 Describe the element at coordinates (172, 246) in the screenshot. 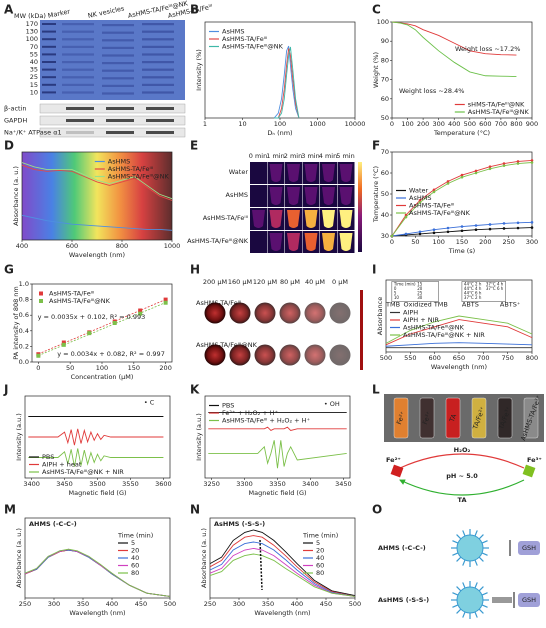

I see `x-tick-label: 1000` at that location.